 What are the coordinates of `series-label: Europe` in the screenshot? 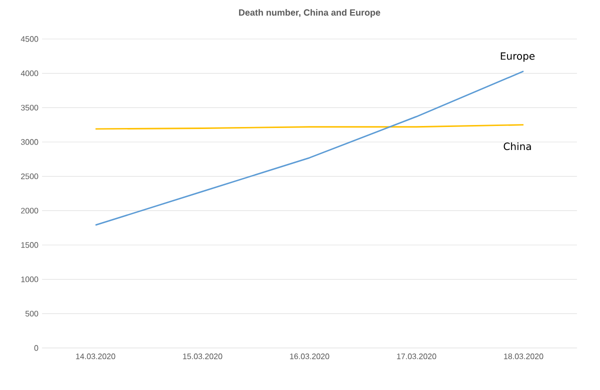 It's located at (517, 57).